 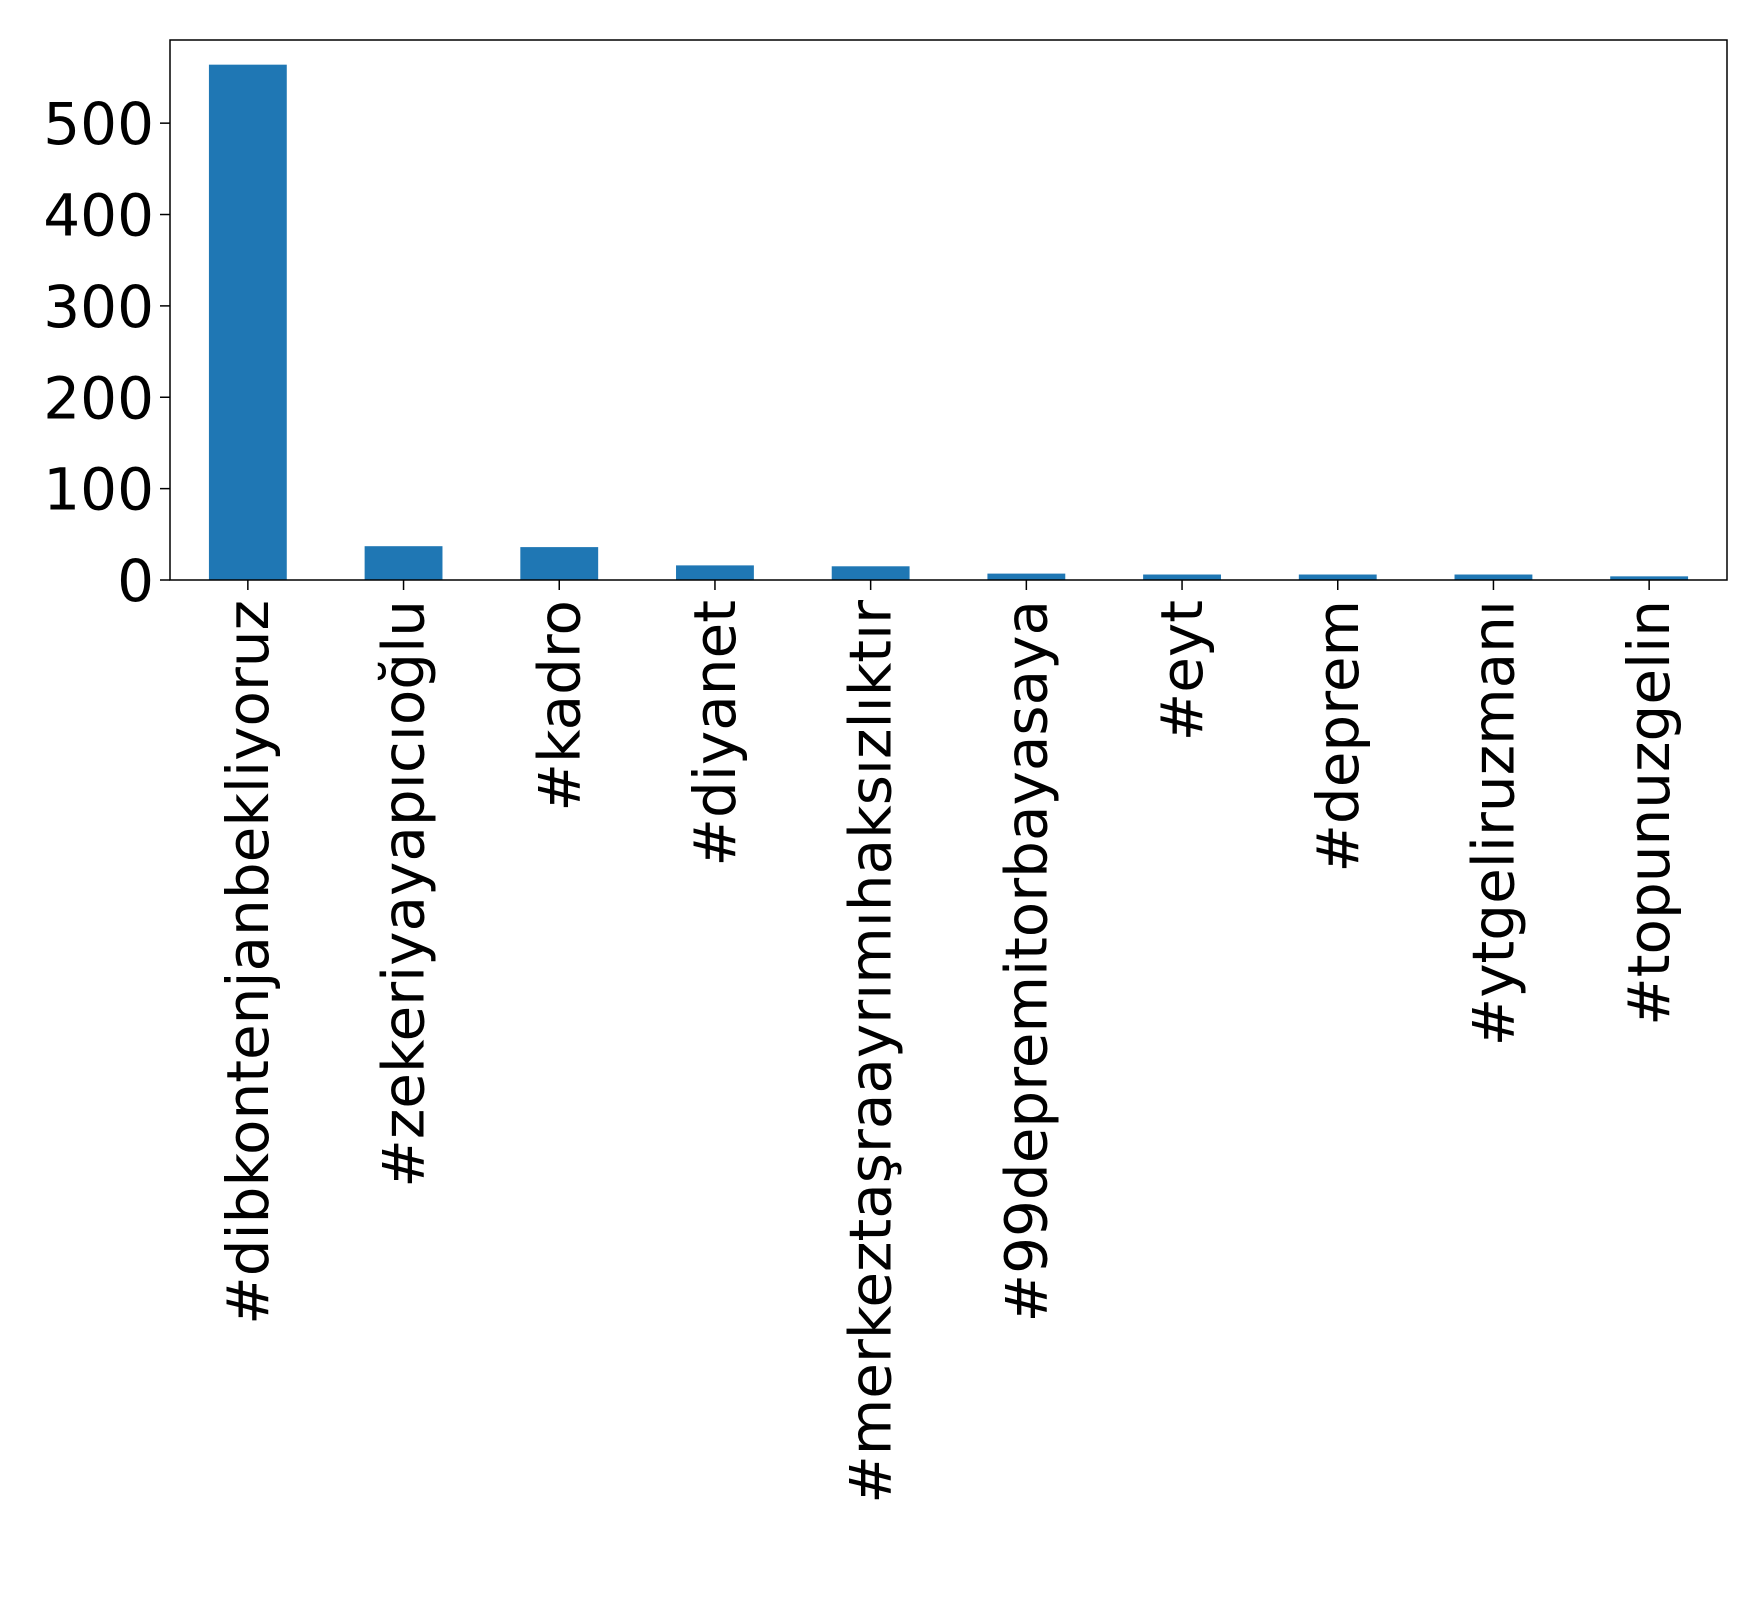 What do you see at coordinates (1338, 736) in the screenshot?
I see `x-tick-label-7: #deprem` at bounding box center [1338, 736].